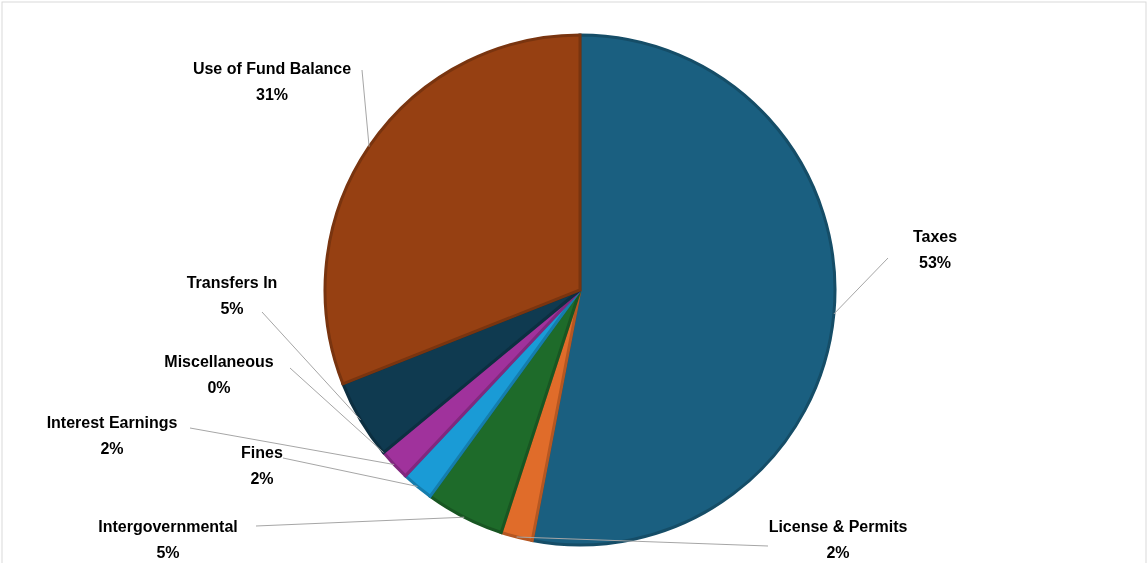  What do you see at coordinates (461, 371) in the screenshot?
I see `pie-slice` at bounding box center [461, 371].